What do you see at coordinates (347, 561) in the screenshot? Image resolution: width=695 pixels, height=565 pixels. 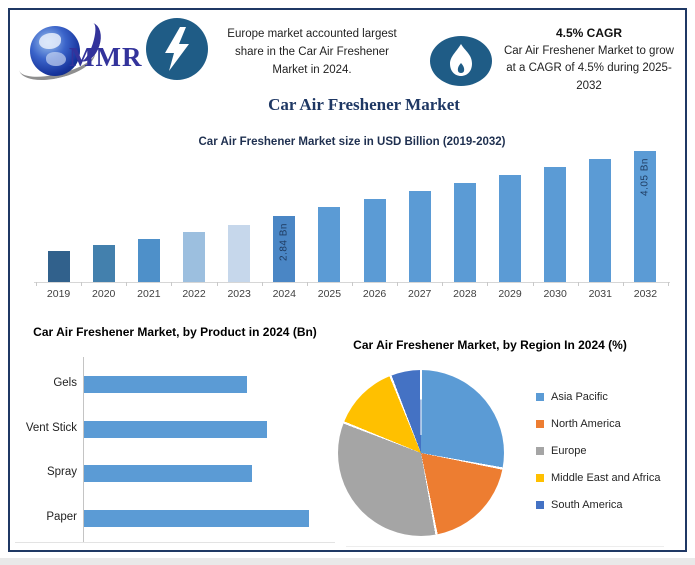 I see `bottom-edge-strip` at bounding box center [347, 561].